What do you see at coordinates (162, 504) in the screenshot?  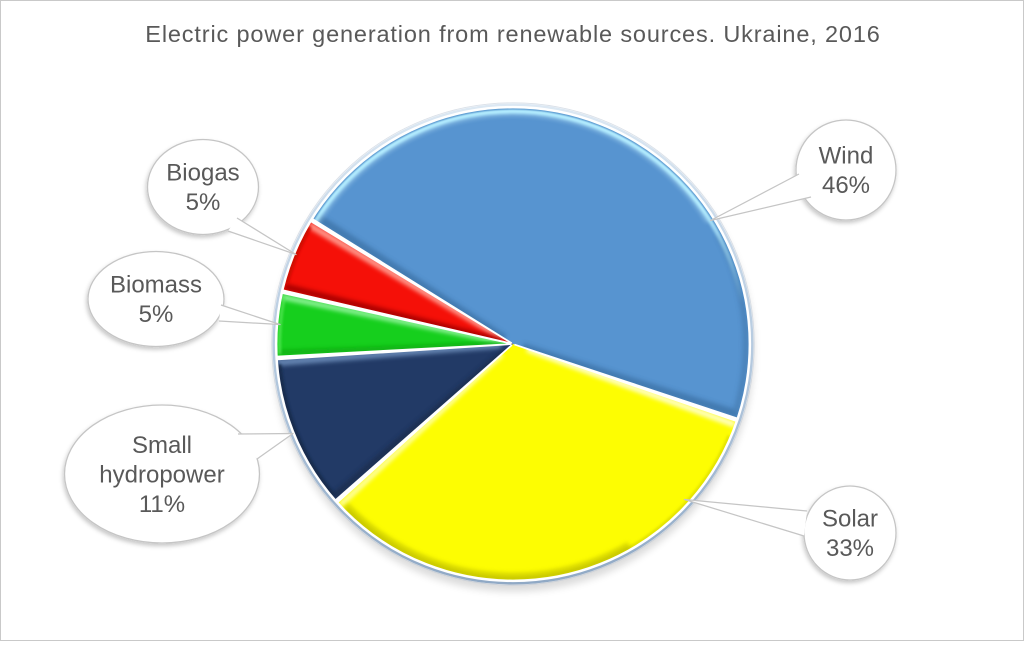 I see `svg-text: 11%` at bounding box center [162, 504].